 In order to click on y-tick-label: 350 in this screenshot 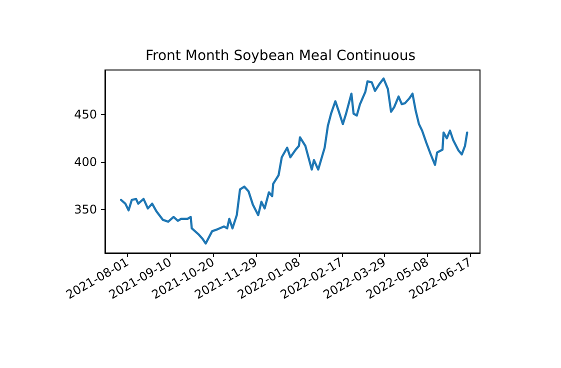, I will do `click(85, 209)`.